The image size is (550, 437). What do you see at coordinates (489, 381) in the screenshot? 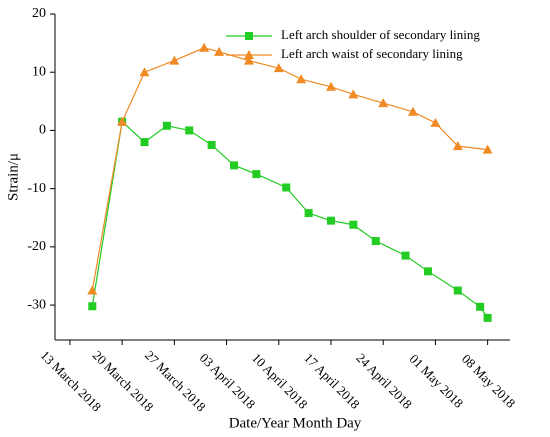
I see `x-tick-label: 08 May 2018` at bounding box center [489, 381].